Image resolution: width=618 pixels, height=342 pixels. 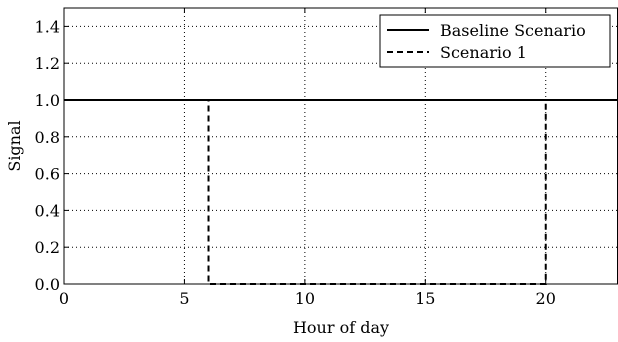 I want to click on legend-label-baseline-scenario: Baseline Scenario, so click(x=513, y=30).